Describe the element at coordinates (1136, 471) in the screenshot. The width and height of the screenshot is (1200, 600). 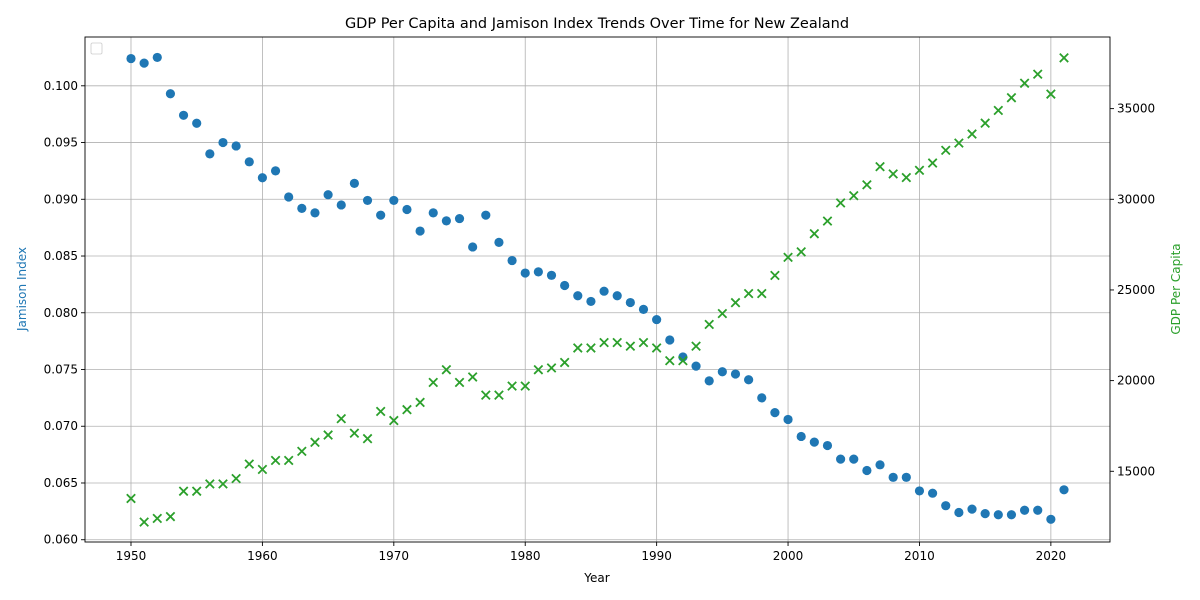
I see `right-y-tick-label: 15000` at that location.